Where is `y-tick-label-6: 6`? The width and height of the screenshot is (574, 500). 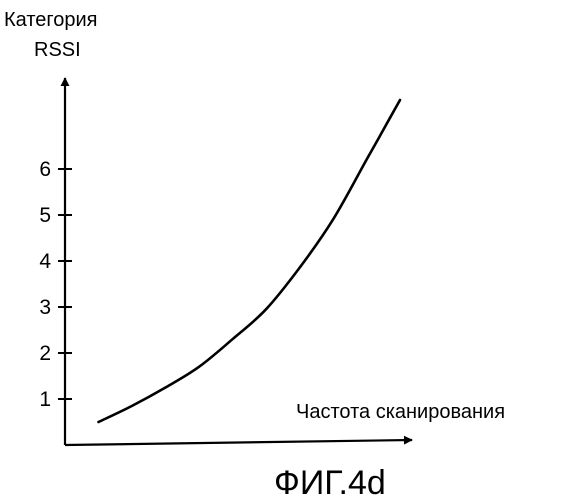
y-tick-label-6: 6 is located at coordinates (45, 169).